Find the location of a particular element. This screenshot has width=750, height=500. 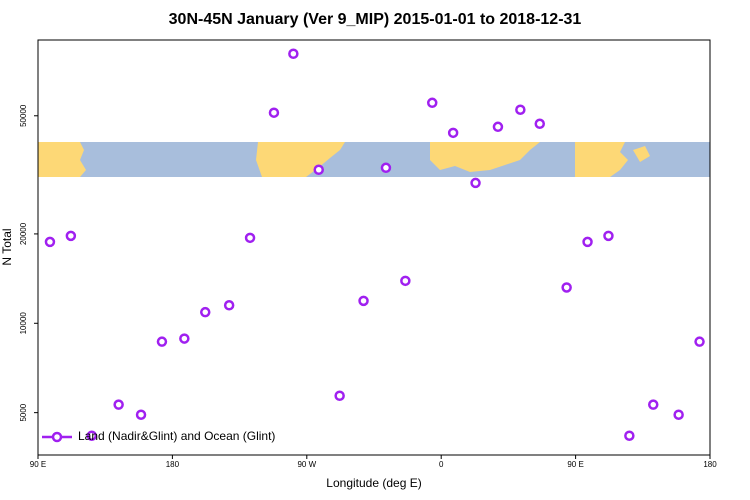

y-tick-label: 50000 is located at coordinates (23, 115).